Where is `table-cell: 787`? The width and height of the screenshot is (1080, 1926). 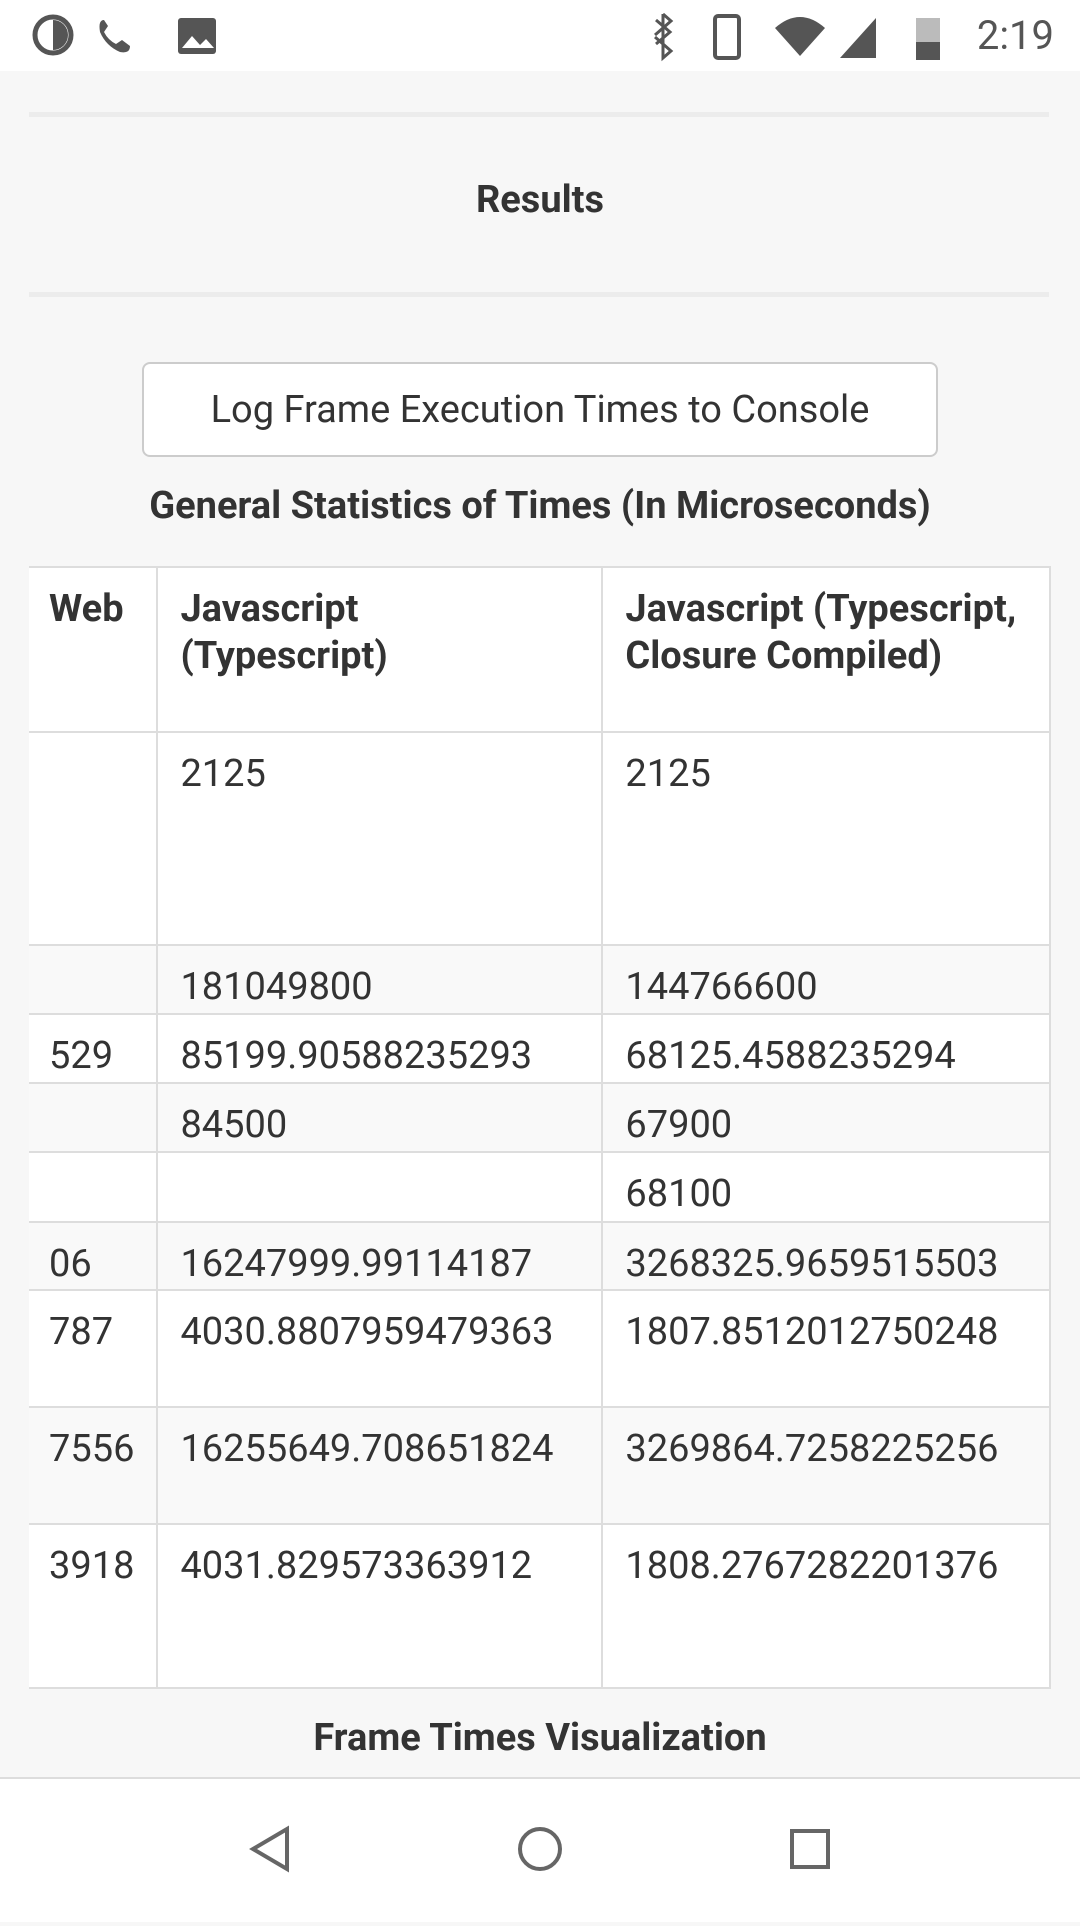
table-cell: 787 is located at coordinates (94, 1348).